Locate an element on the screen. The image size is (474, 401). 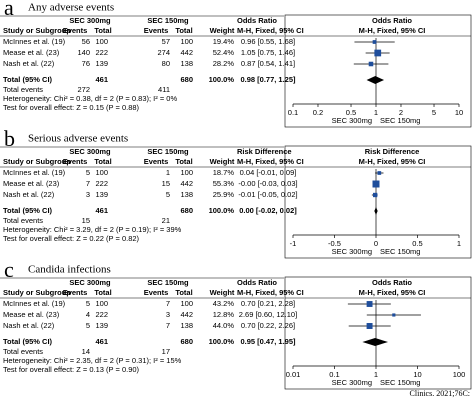
axis-side-label: SEC 300mg is located at coordinates (352, 120).